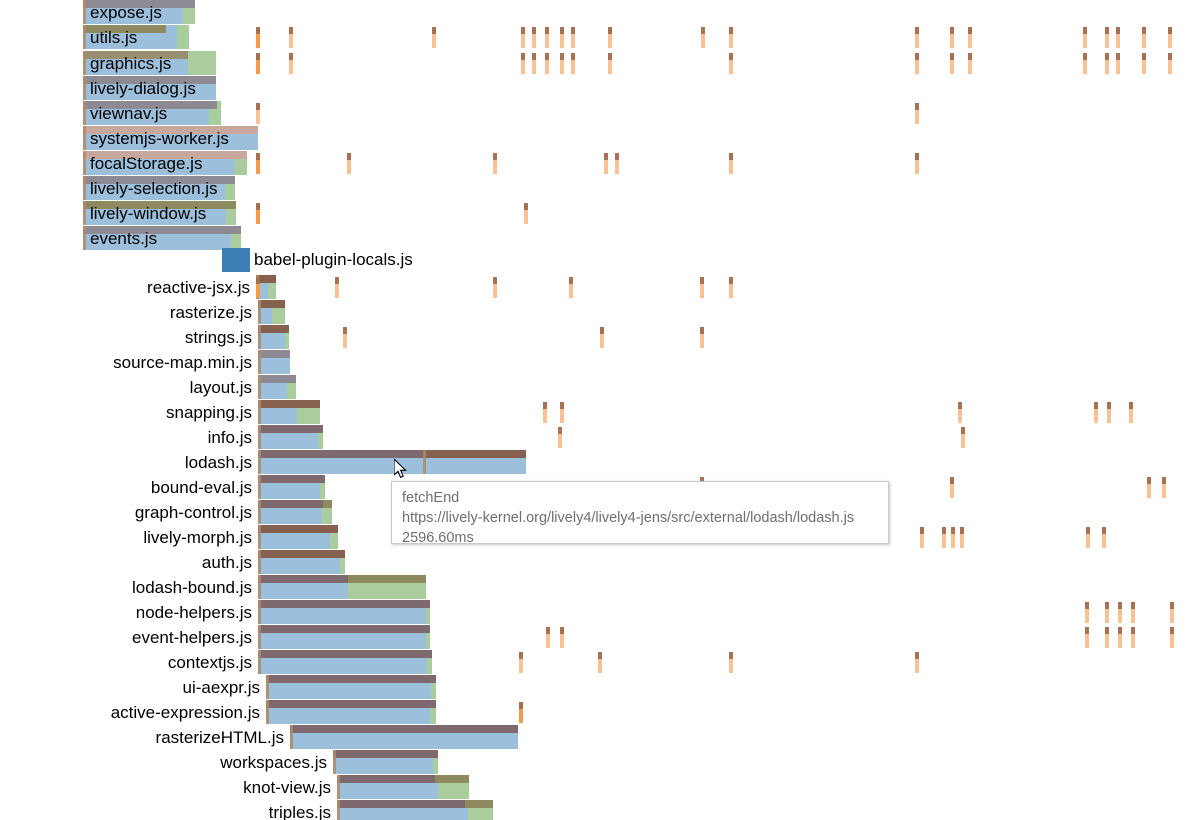  I want to click on timeline-row: auth.js, so click(598, 563).